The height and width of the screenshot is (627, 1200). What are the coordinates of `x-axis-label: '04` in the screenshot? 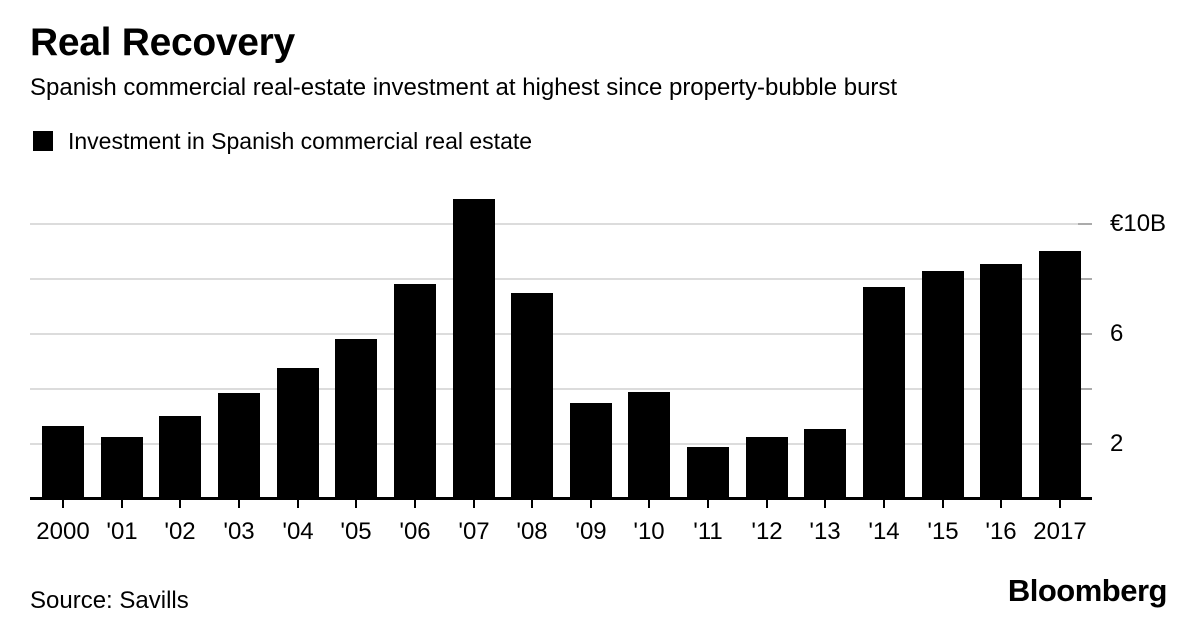 It's located at (298, 531).